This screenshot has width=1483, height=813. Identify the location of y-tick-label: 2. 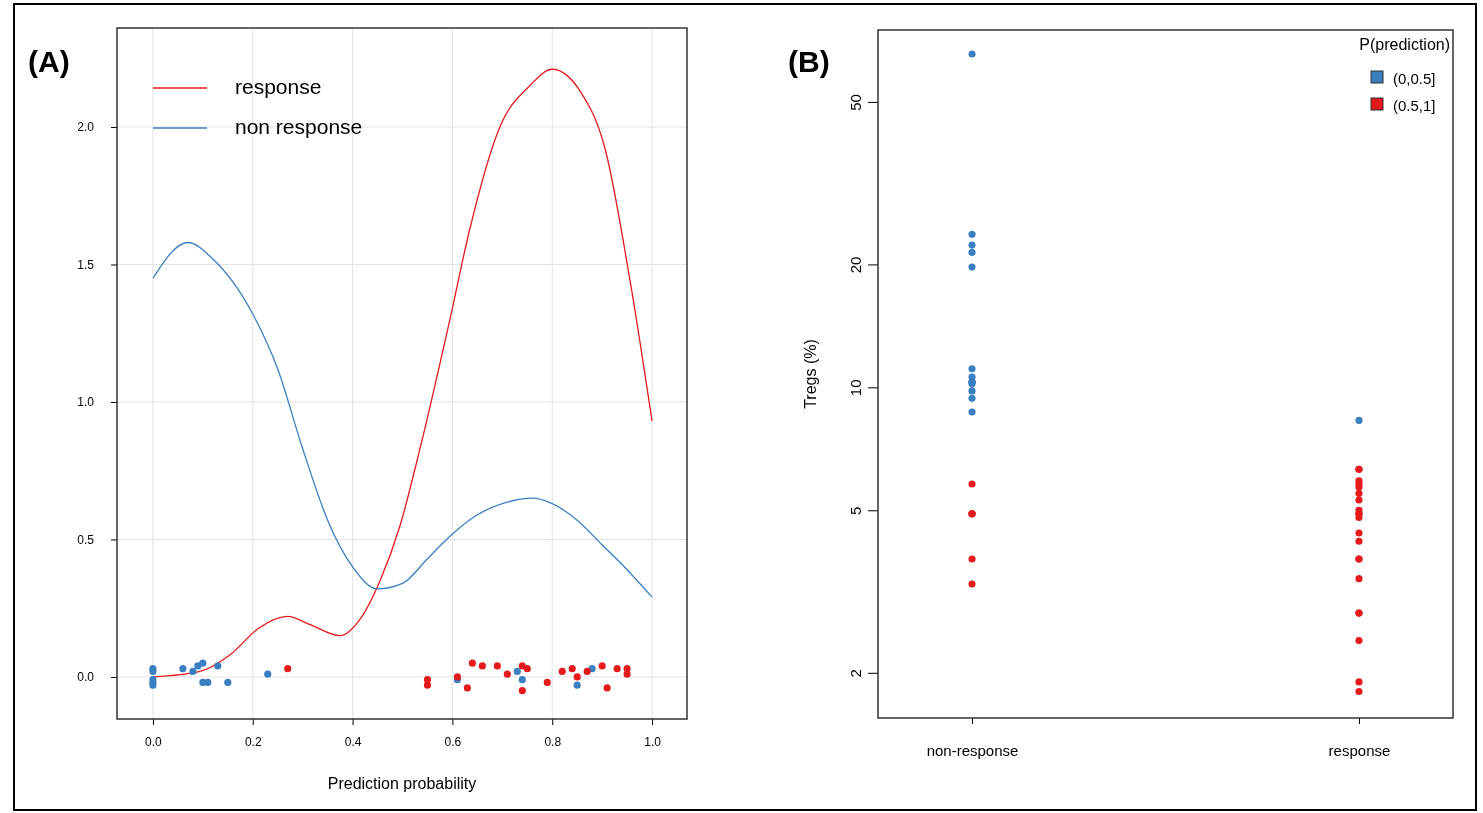
(856, 673).